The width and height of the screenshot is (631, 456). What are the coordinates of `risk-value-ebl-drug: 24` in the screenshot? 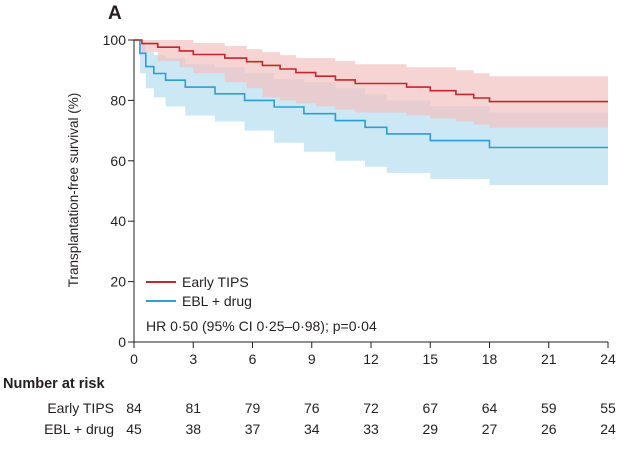 It's located at (608, 429).